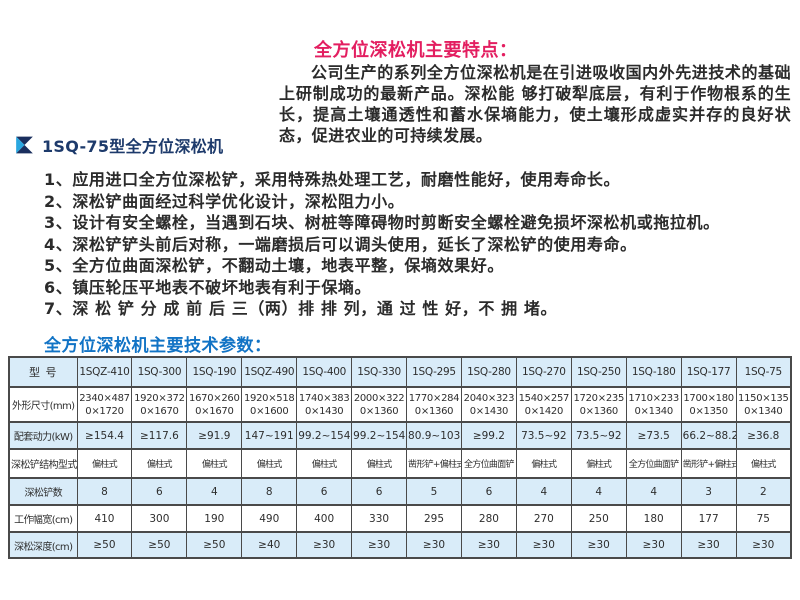 Image resolution: width=800 pixels, height=600 pixels. I want to click on table-cell: 2040×3230×1430, so click(488, 404).